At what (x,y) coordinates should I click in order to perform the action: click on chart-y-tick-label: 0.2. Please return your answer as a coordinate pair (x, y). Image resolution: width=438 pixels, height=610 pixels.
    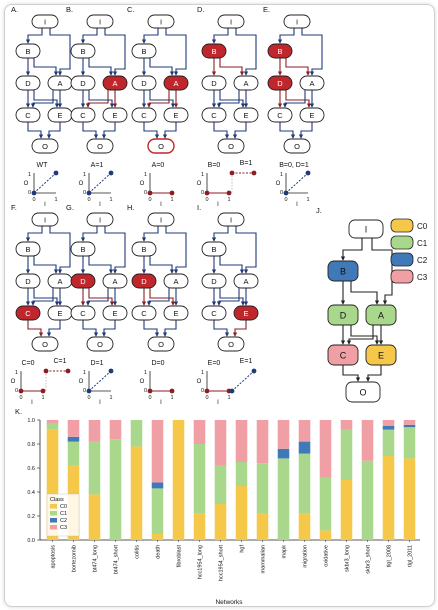
    Looking at the image, I should click on (31, 517).